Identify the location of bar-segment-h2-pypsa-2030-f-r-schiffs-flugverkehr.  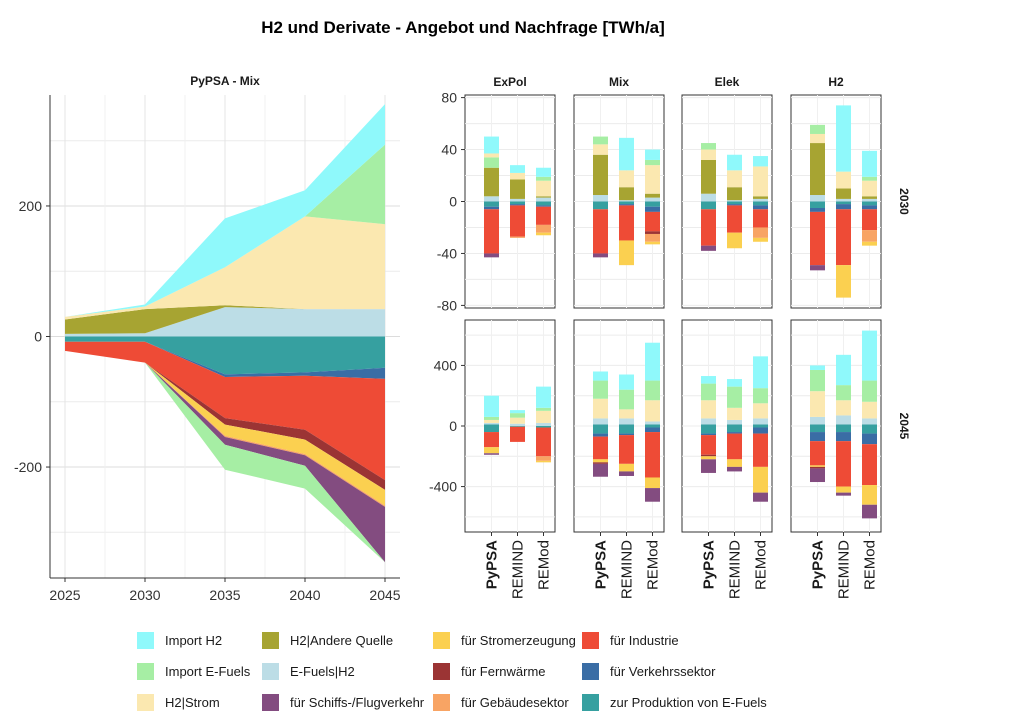
(817, 268).